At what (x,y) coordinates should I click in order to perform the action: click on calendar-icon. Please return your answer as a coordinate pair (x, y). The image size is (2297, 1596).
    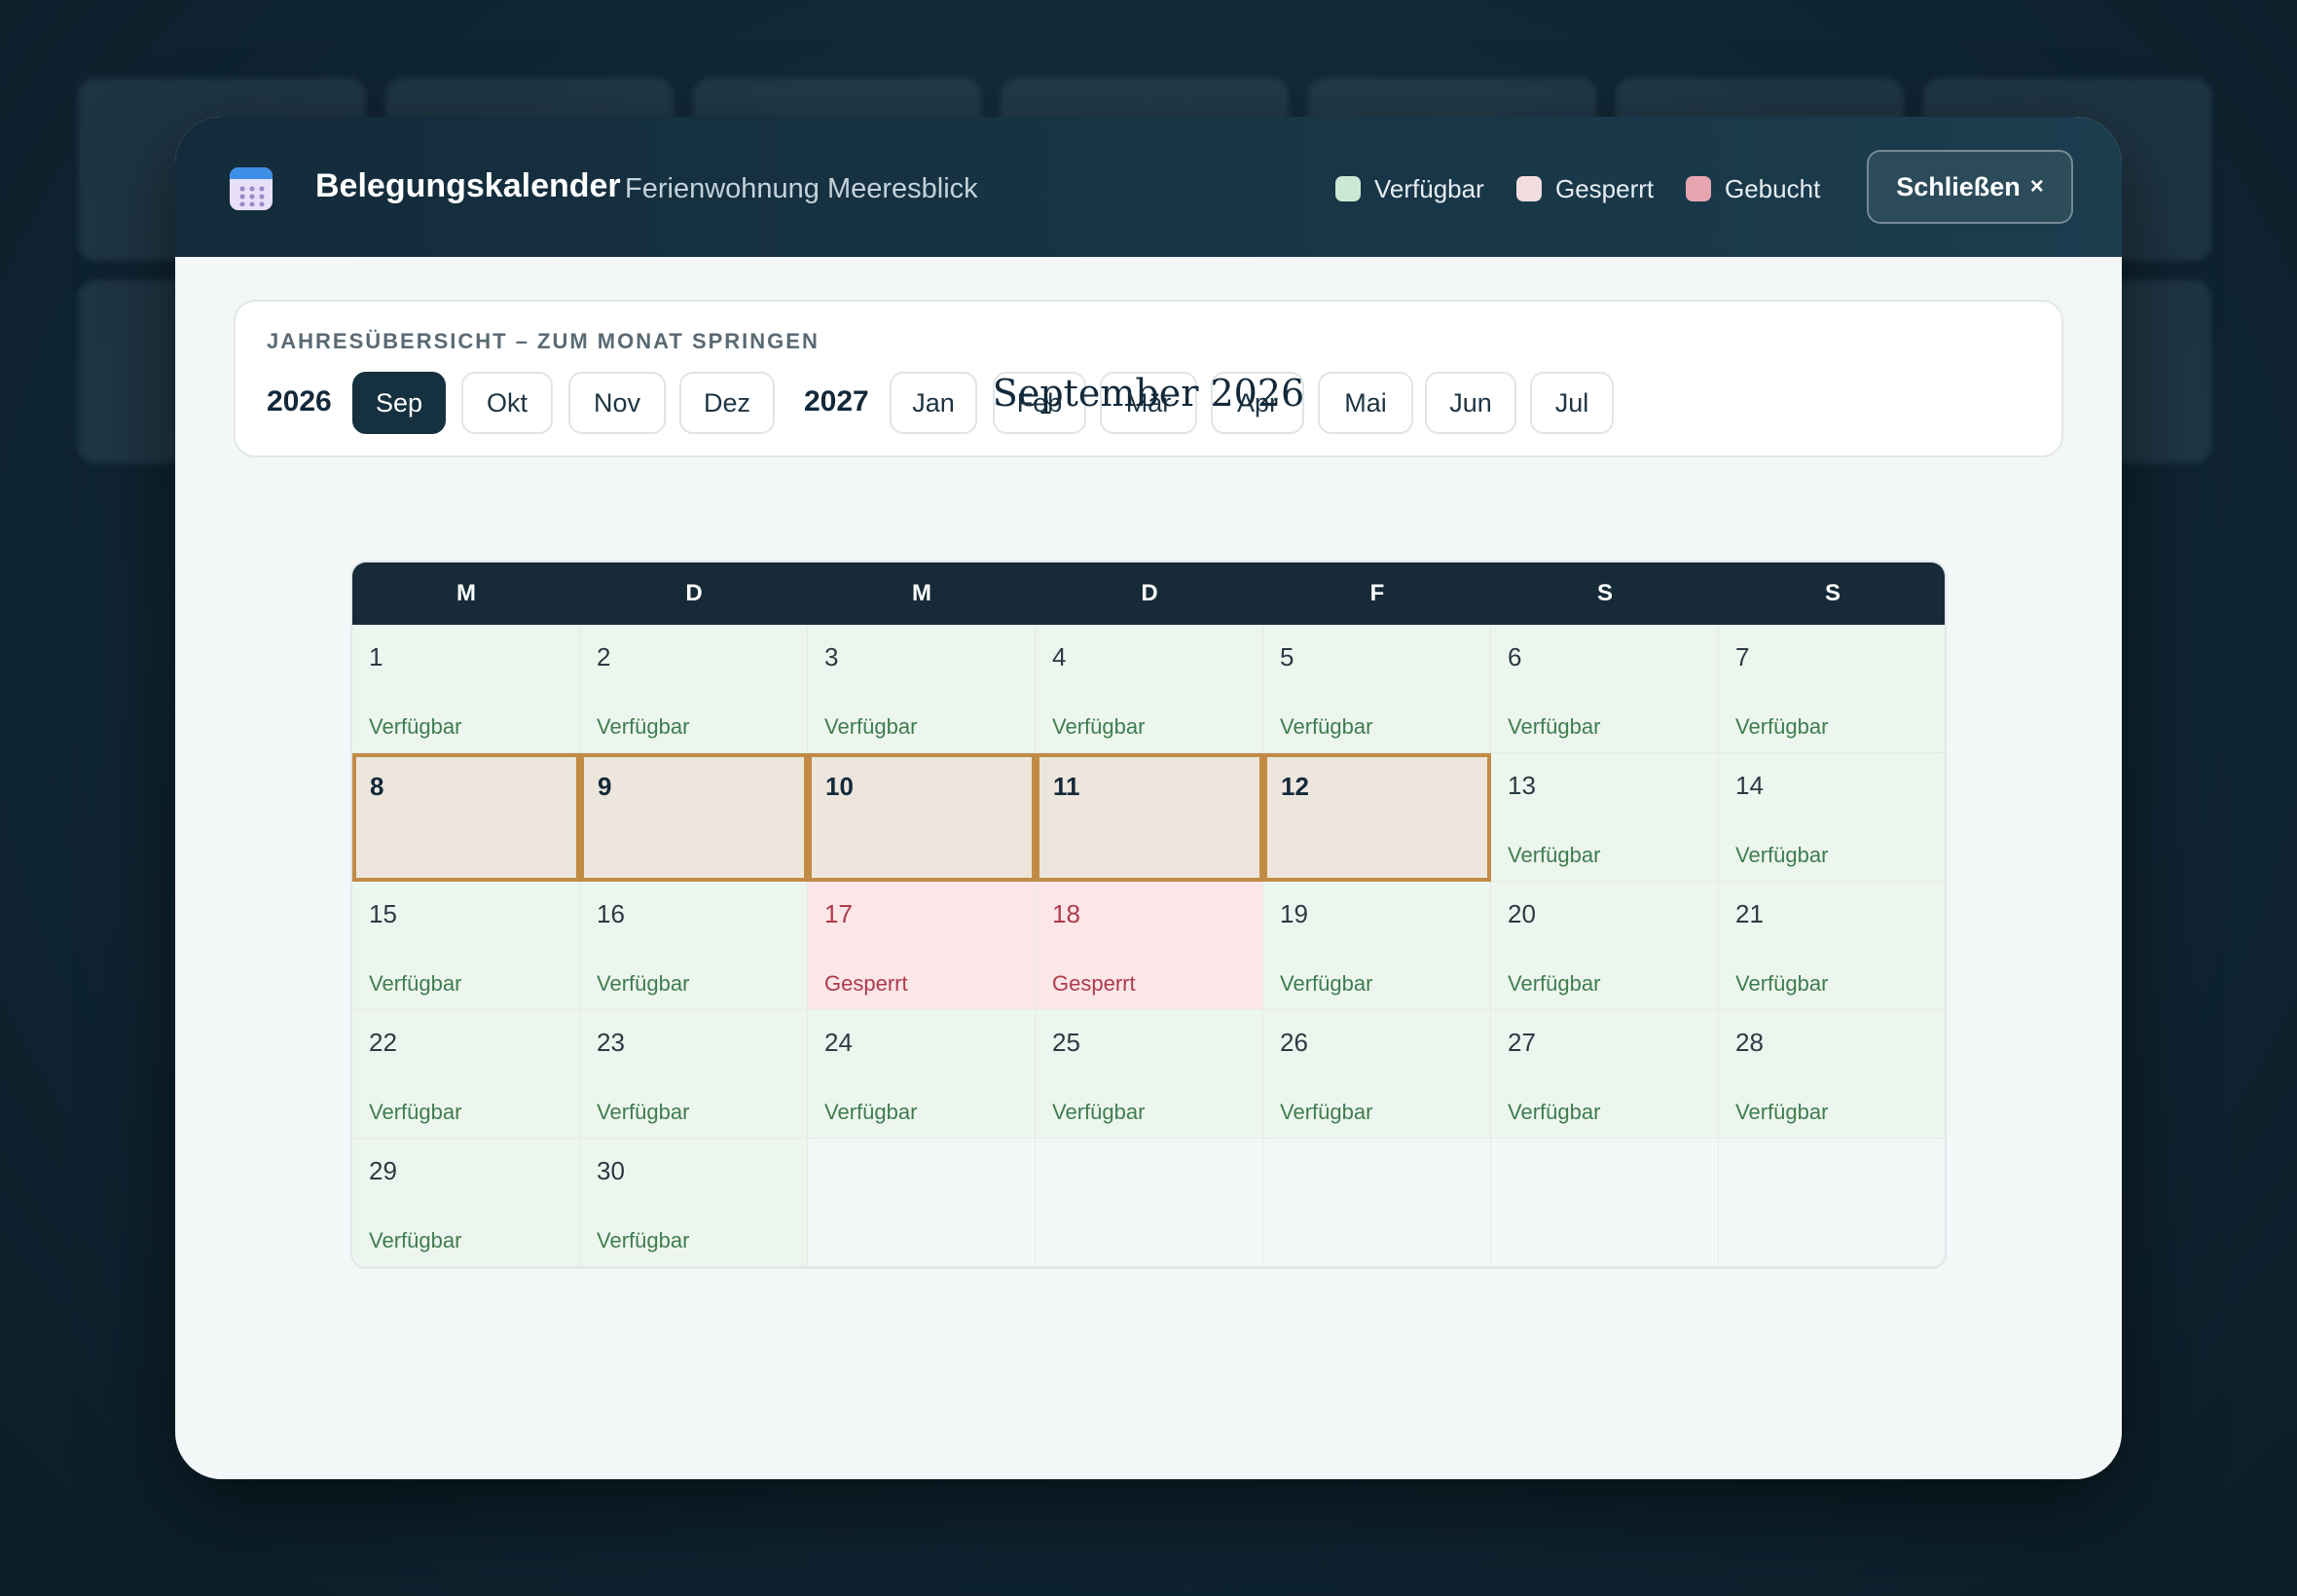
    Looking at the image, I should click on (251, 188).